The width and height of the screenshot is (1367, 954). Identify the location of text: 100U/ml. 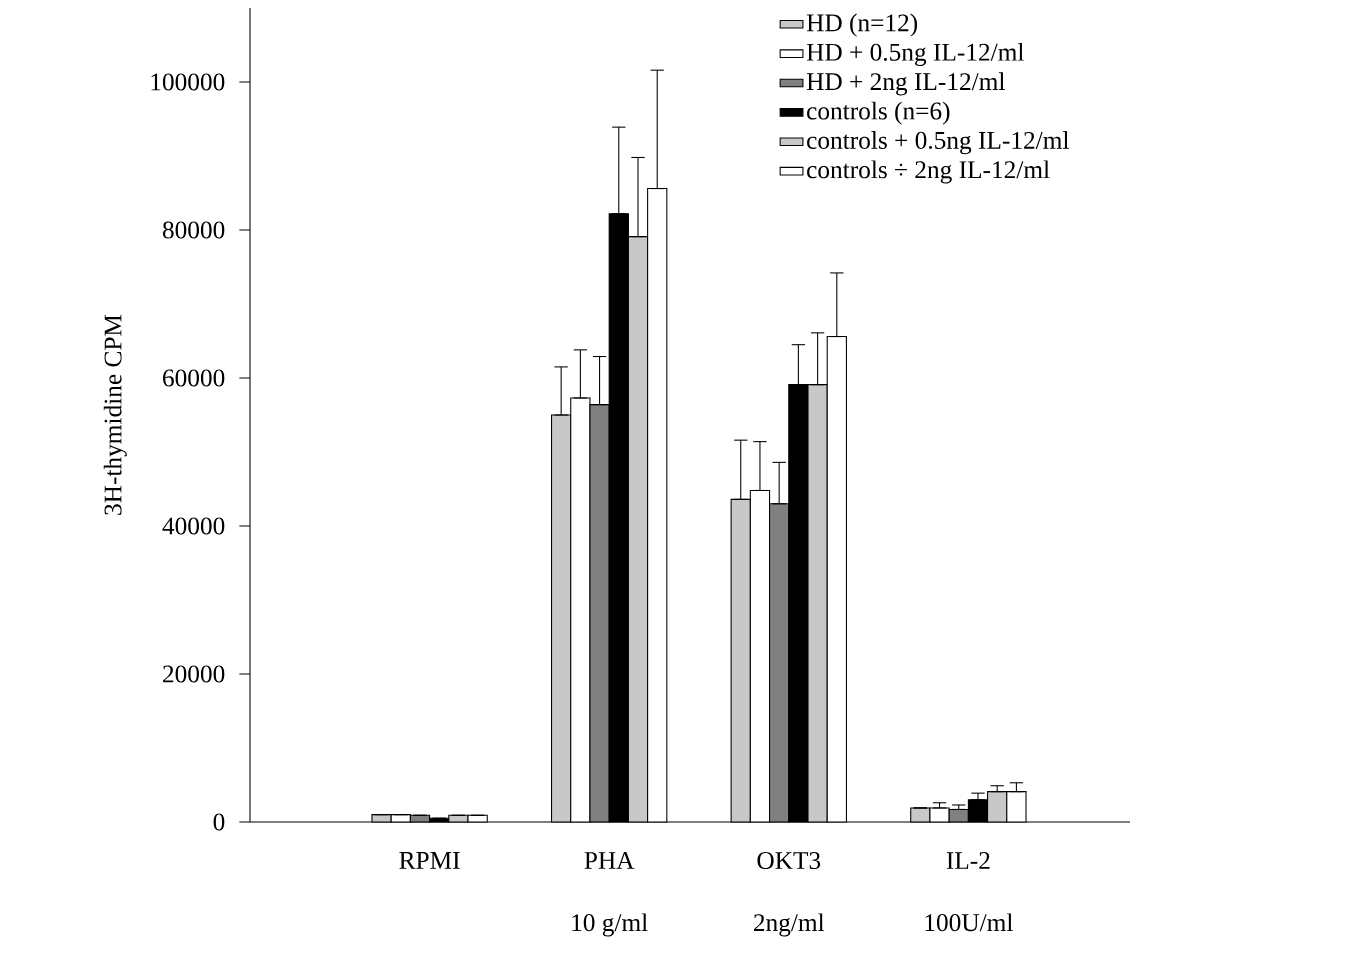
(969, 922).